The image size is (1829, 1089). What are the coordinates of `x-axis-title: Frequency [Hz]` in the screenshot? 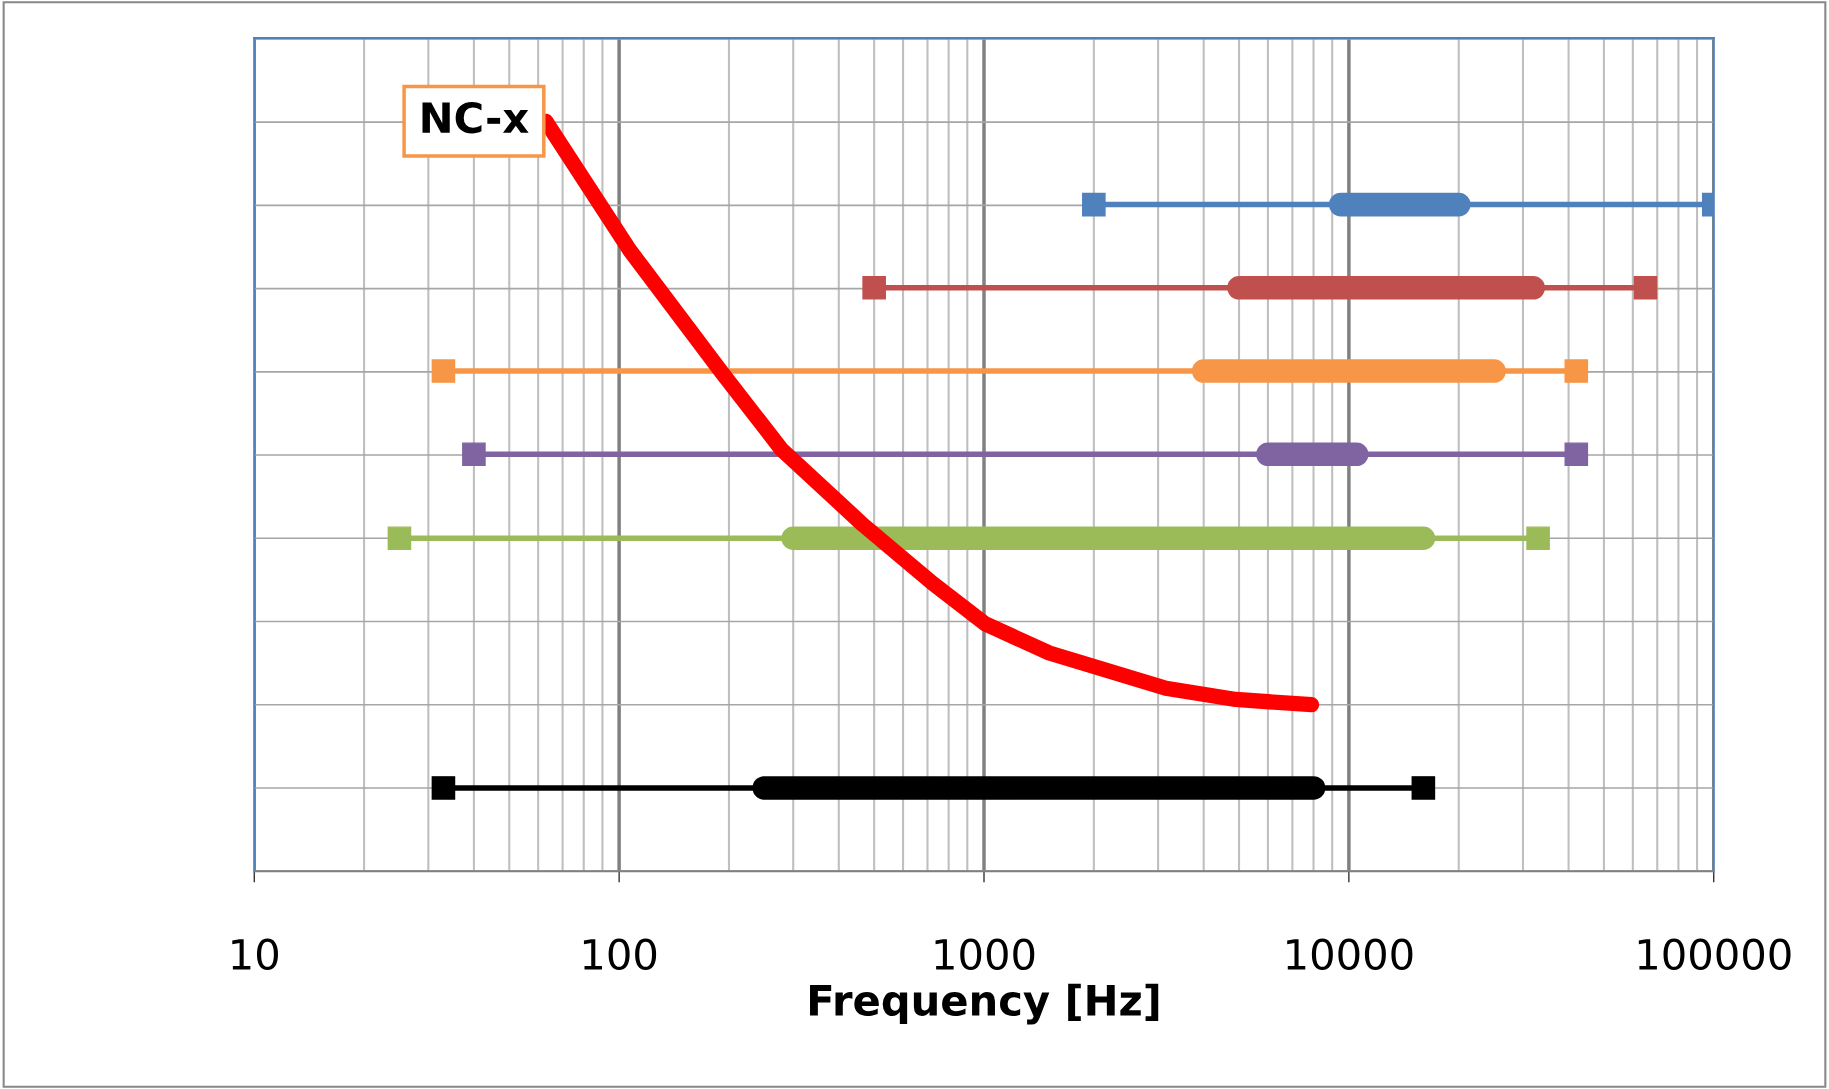 It's located at (984, 1004).